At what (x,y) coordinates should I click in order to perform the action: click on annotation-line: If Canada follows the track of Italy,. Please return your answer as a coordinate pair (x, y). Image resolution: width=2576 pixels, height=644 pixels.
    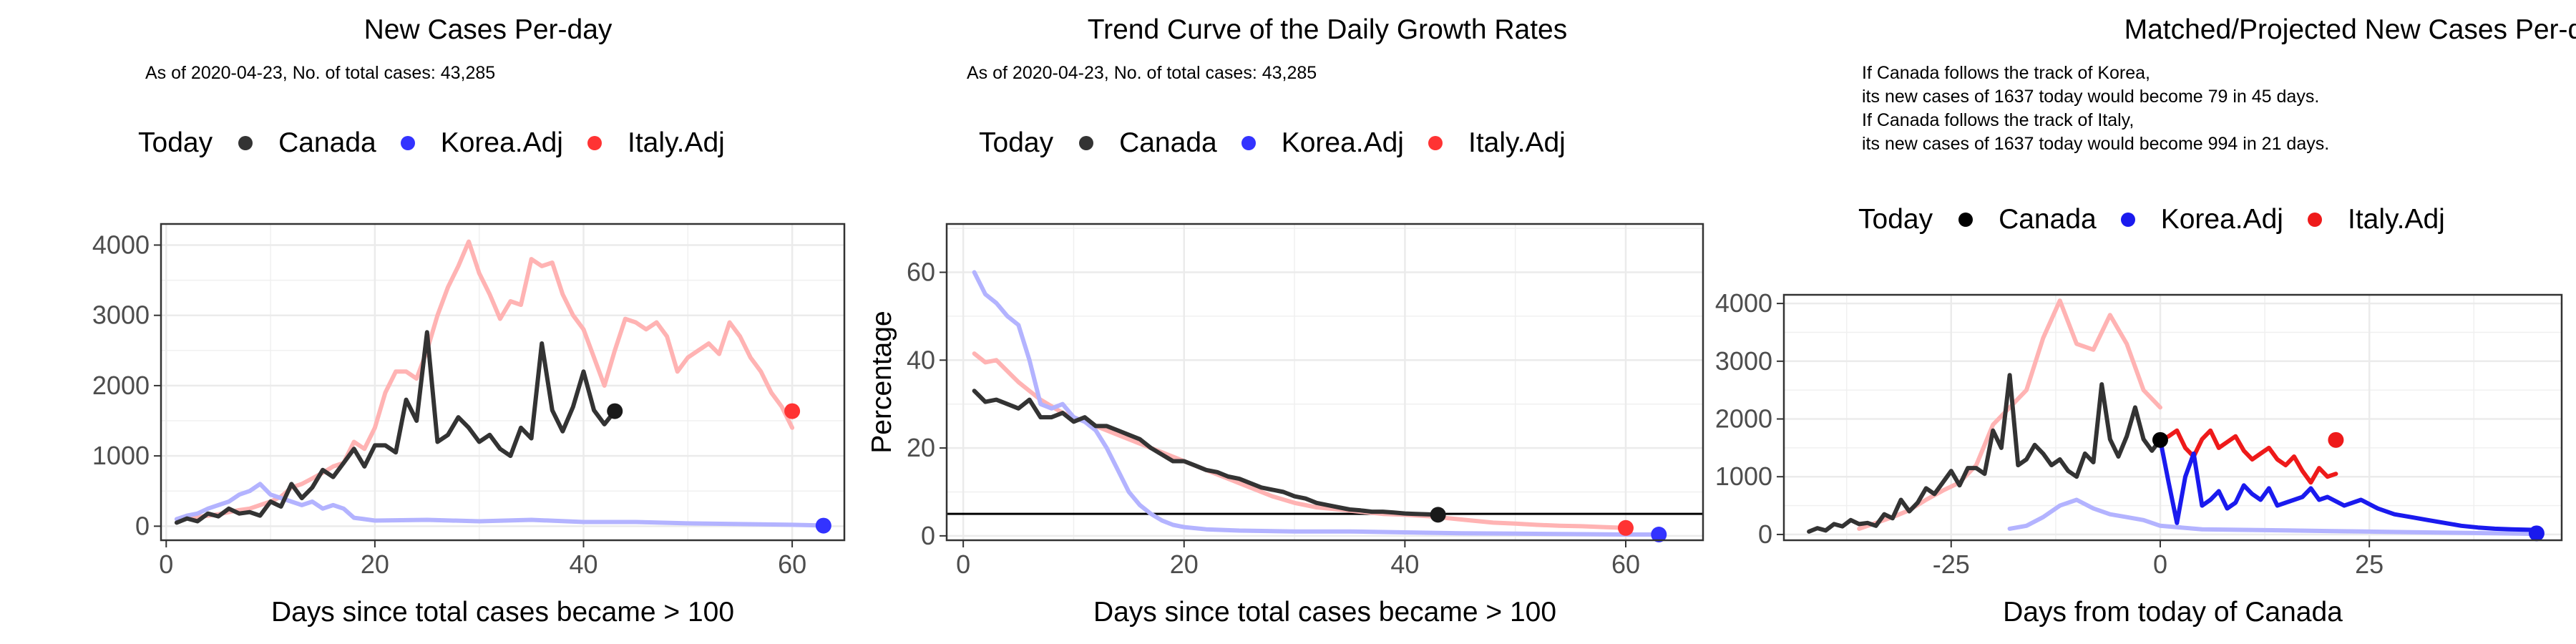
    Looking at the image, I should click on (1998, 120).